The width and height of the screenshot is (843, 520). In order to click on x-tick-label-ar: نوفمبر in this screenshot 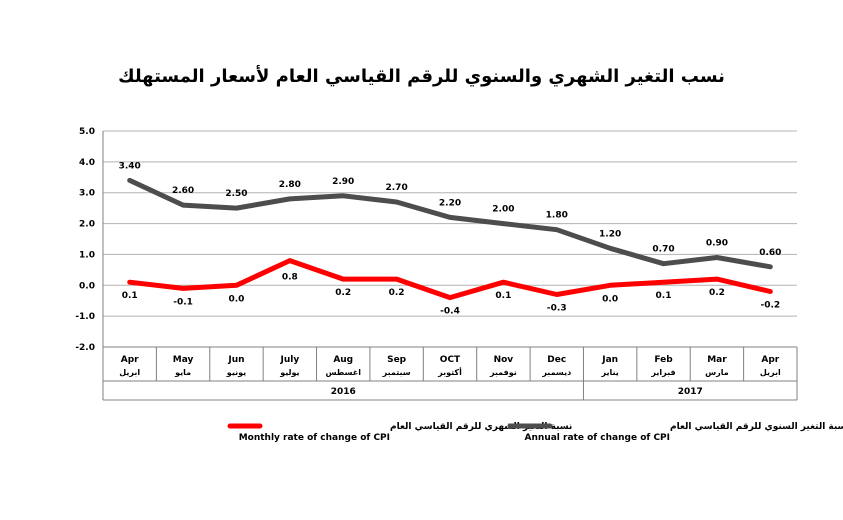, I will do `click(503, 372)`.